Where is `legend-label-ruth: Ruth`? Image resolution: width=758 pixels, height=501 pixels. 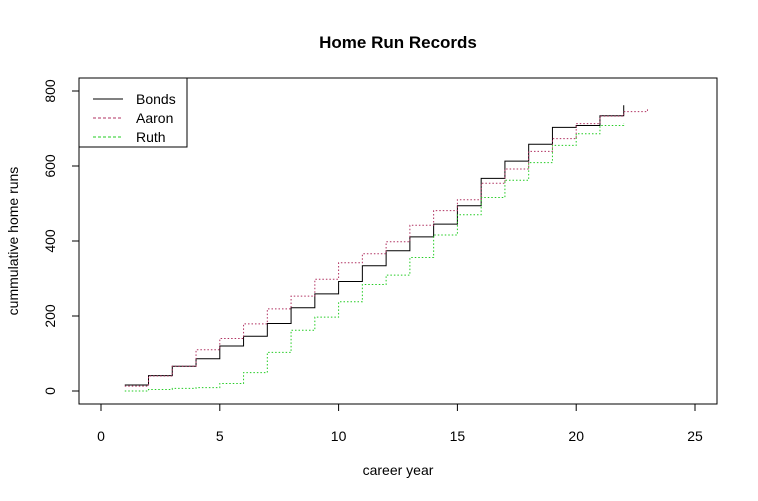
legend-label-ruth: Ruth is located at coordinates (151, 137).